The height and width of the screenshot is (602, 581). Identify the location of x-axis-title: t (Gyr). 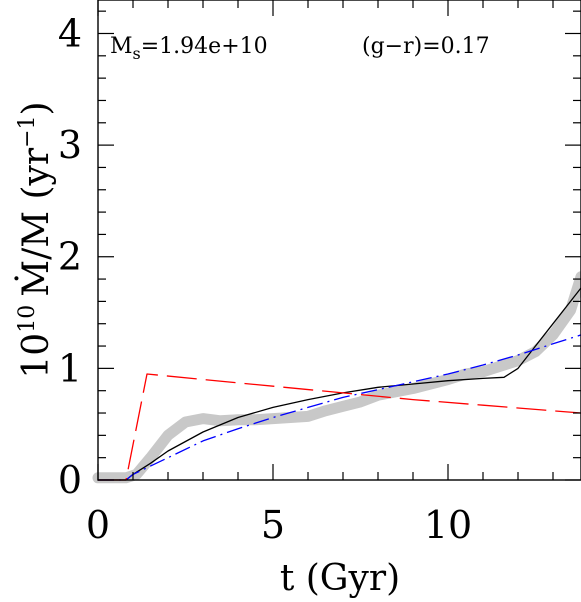
(340, 578).